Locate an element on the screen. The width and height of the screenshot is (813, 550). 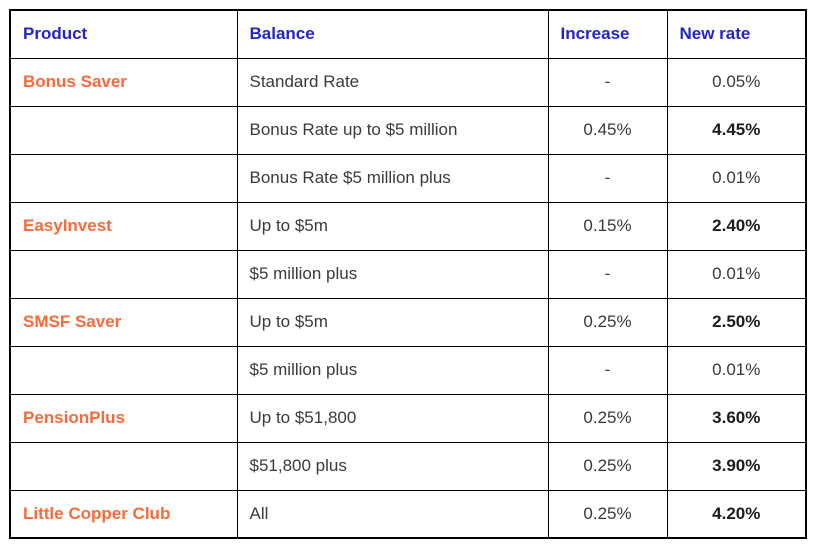
table-row: Bonus Rate up to $5 million 0.45% 4.45% is located at coordinates (408, 130).